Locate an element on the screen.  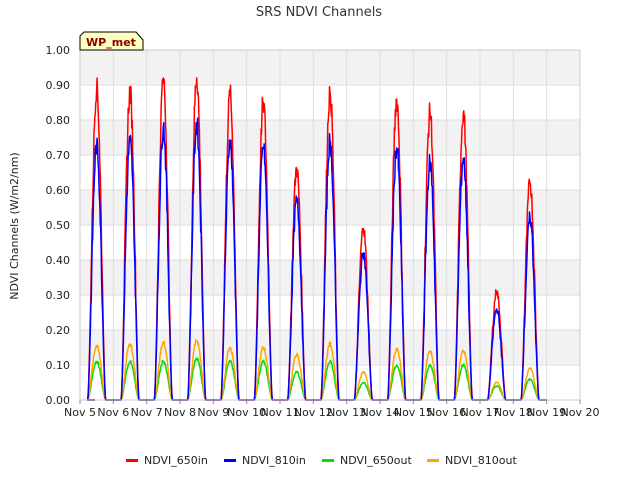
legend-item-ndvi-650in: NDVI_650in is located at coordinates (167, 460).